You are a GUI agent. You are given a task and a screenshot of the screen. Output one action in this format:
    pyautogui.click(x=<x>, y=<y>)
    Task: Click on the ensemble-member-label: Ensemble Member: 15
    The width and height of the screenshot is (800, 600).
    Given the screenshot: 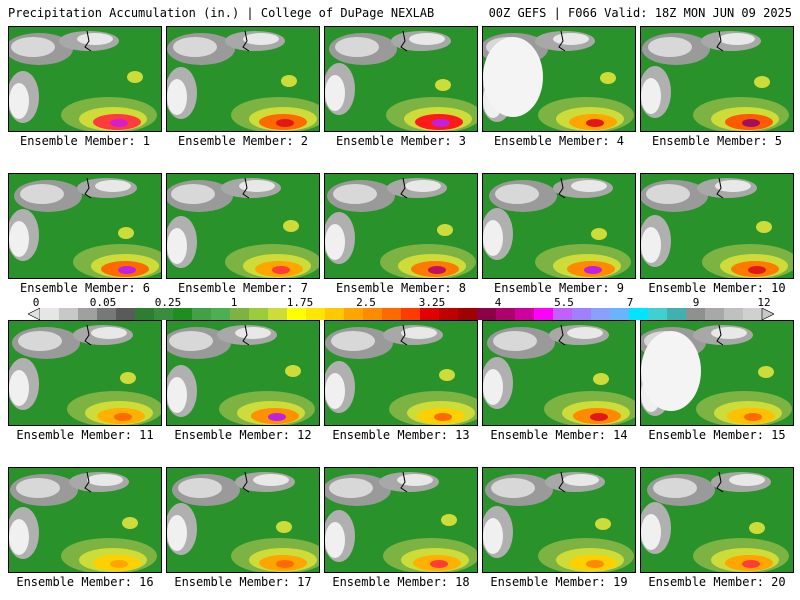 What is the action you would take?
    pyautogui.click(x=717, y=435)
    